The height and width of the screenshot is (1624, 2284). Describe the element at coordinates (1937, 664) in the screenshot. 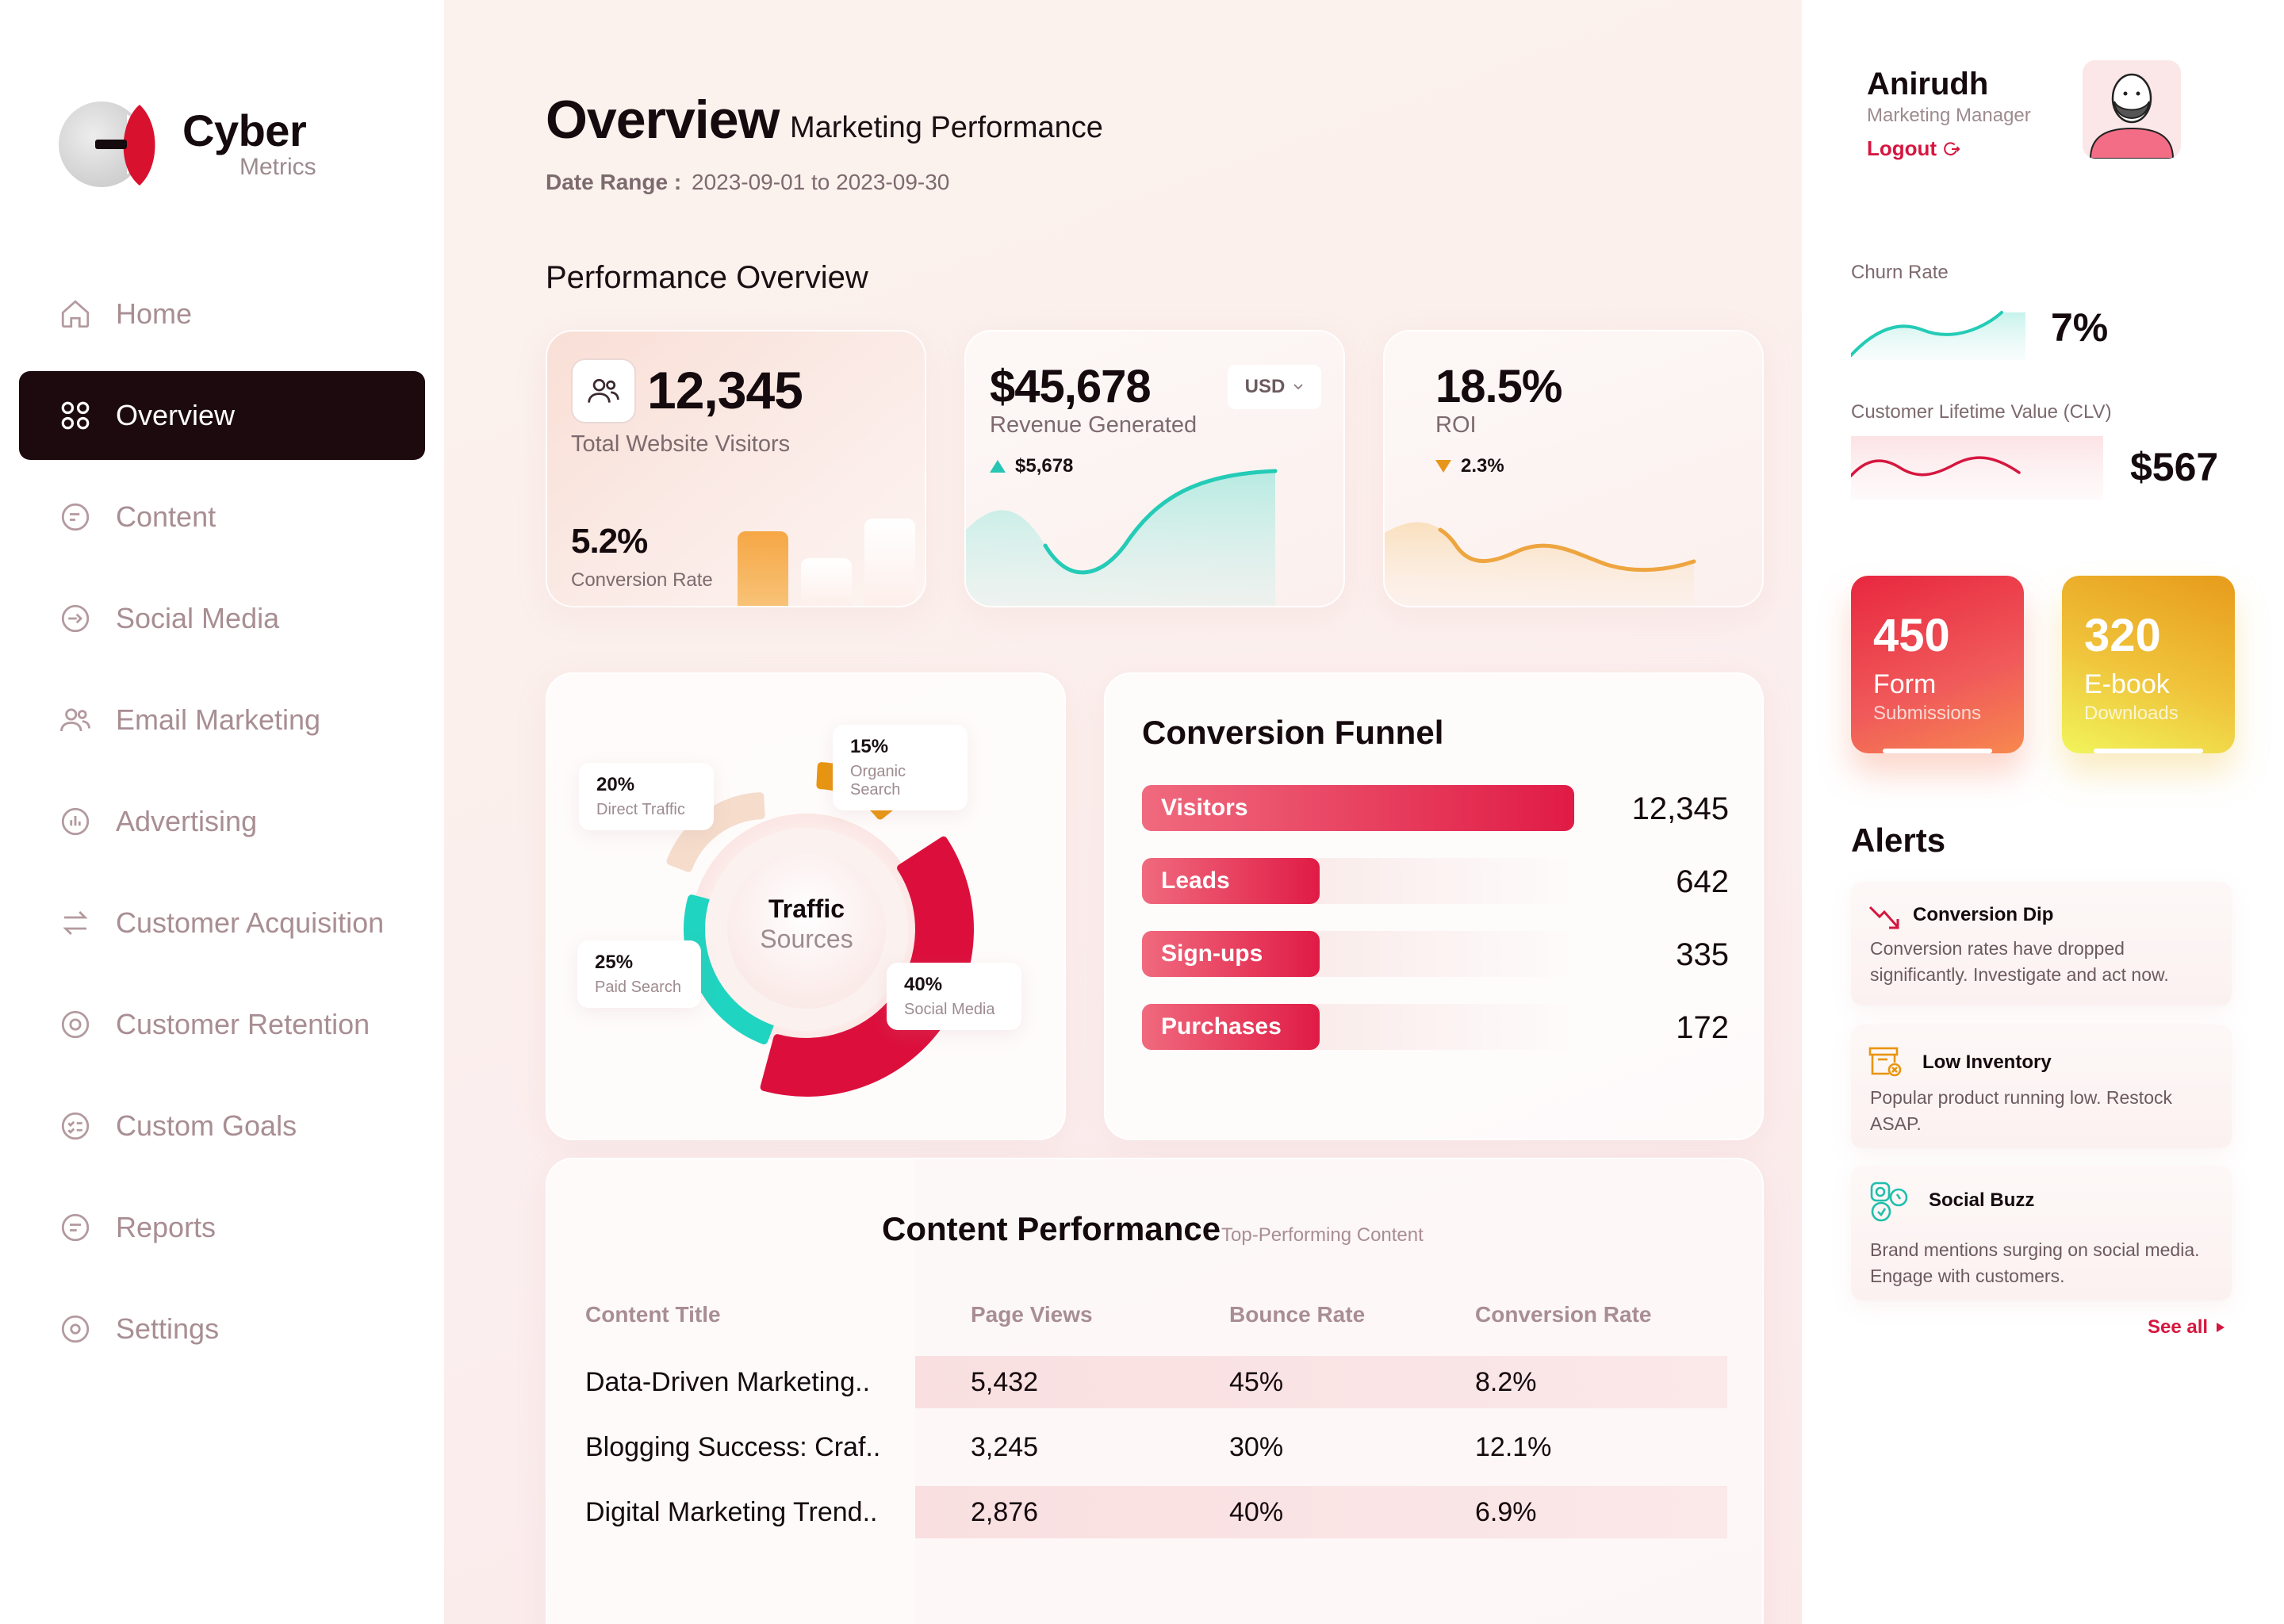

I see `form-submissions-card: 450 Form Submissions` at that location.